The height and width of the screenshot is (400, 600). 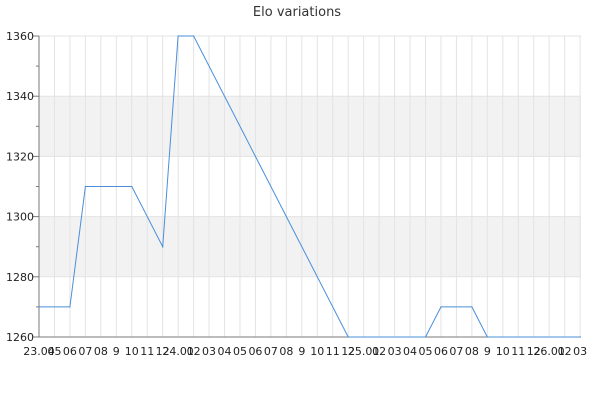 What do you see at coordinates (20, 96) in the screenshot?
I see `y-tick-label: 1340` at bounding box center [20, 96].